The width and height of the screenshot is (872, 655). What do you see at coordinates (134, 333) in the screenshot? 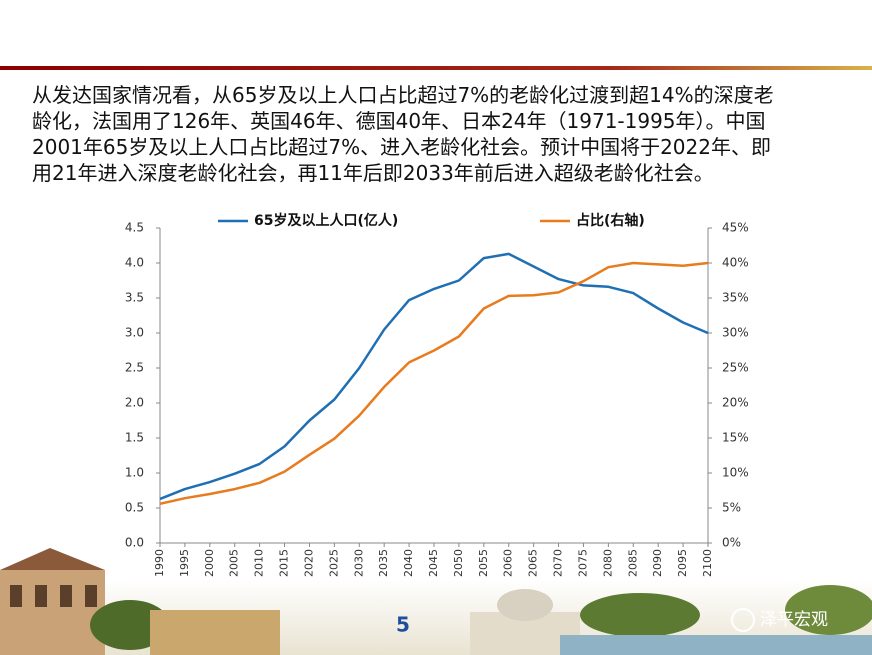
I see `y-tick-label: 3.0` at bounding box center [134, 333].